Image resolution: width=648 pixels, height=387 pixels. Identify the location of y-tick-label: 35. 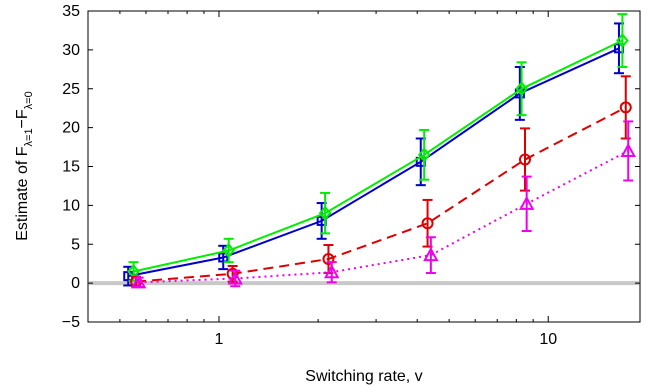
(71, 11).